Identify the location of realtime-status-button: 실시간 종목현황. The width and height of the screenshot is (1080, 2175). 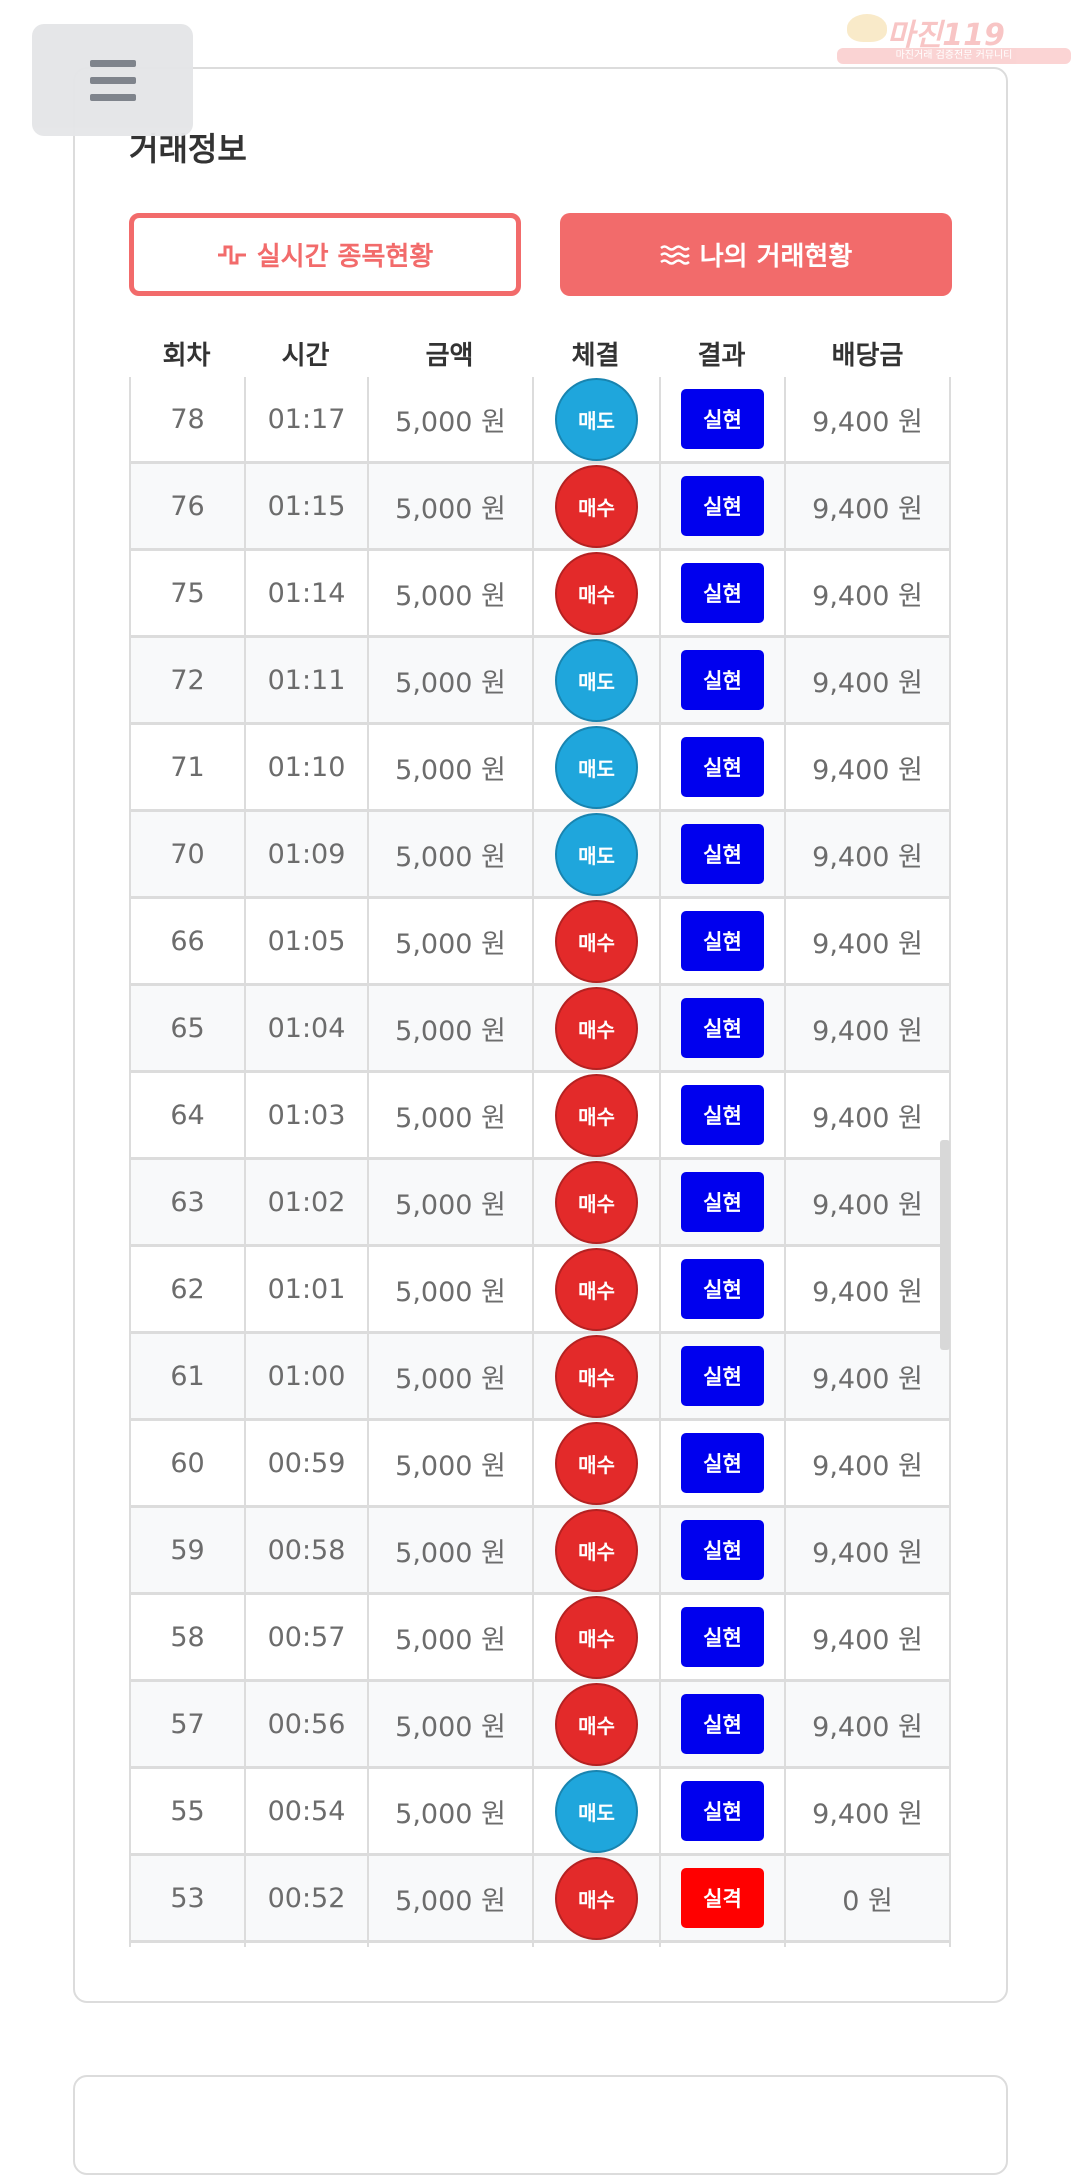
(325, 254).